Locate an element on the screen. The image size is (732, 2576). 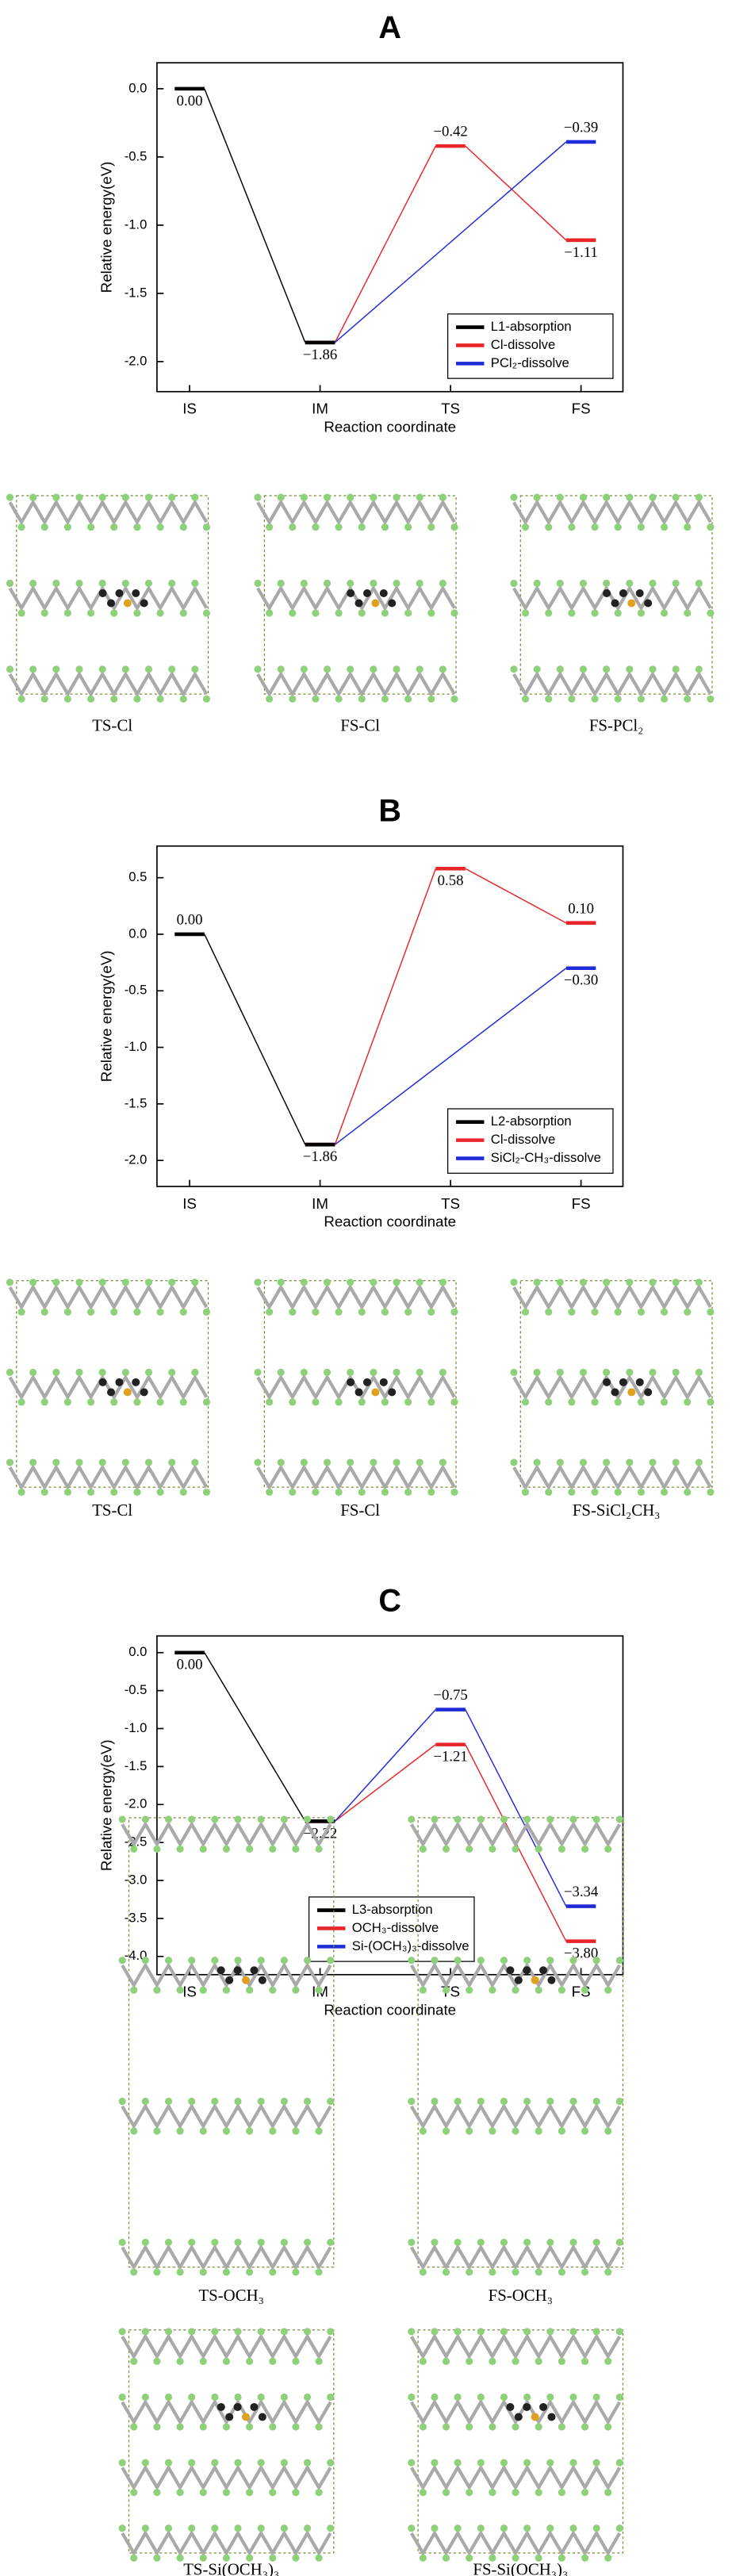
x-tick-label: IM is located at coordinates (320, 409).